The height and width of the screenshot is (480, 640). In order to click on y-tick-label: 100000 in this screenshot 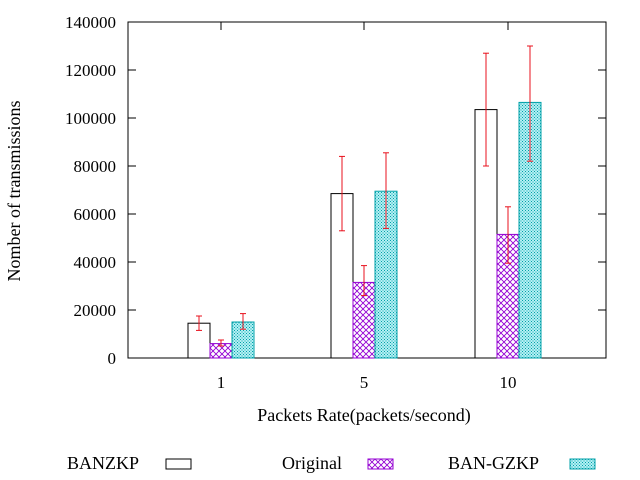, I will do `click(90, 118)`.